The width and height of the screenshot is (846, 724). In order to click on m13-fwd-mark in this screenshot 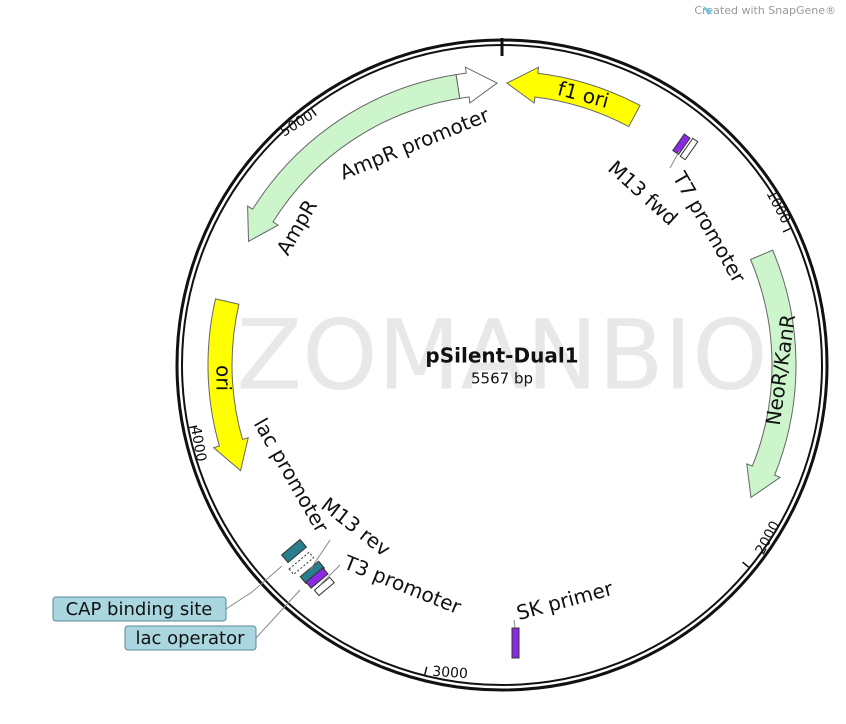, I will do `click(681, 144)`.